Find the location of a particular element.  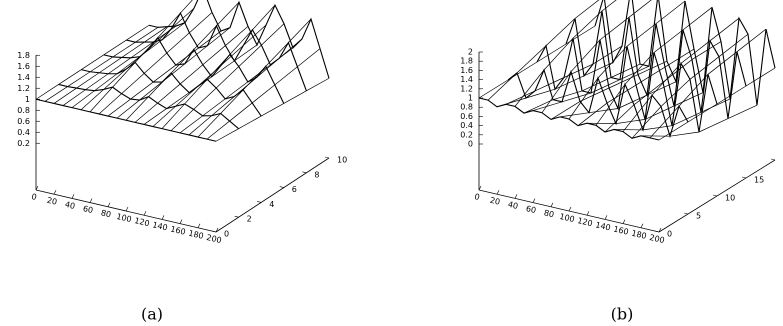

x-tick-label: 20 is located at coordinates (52, 201).